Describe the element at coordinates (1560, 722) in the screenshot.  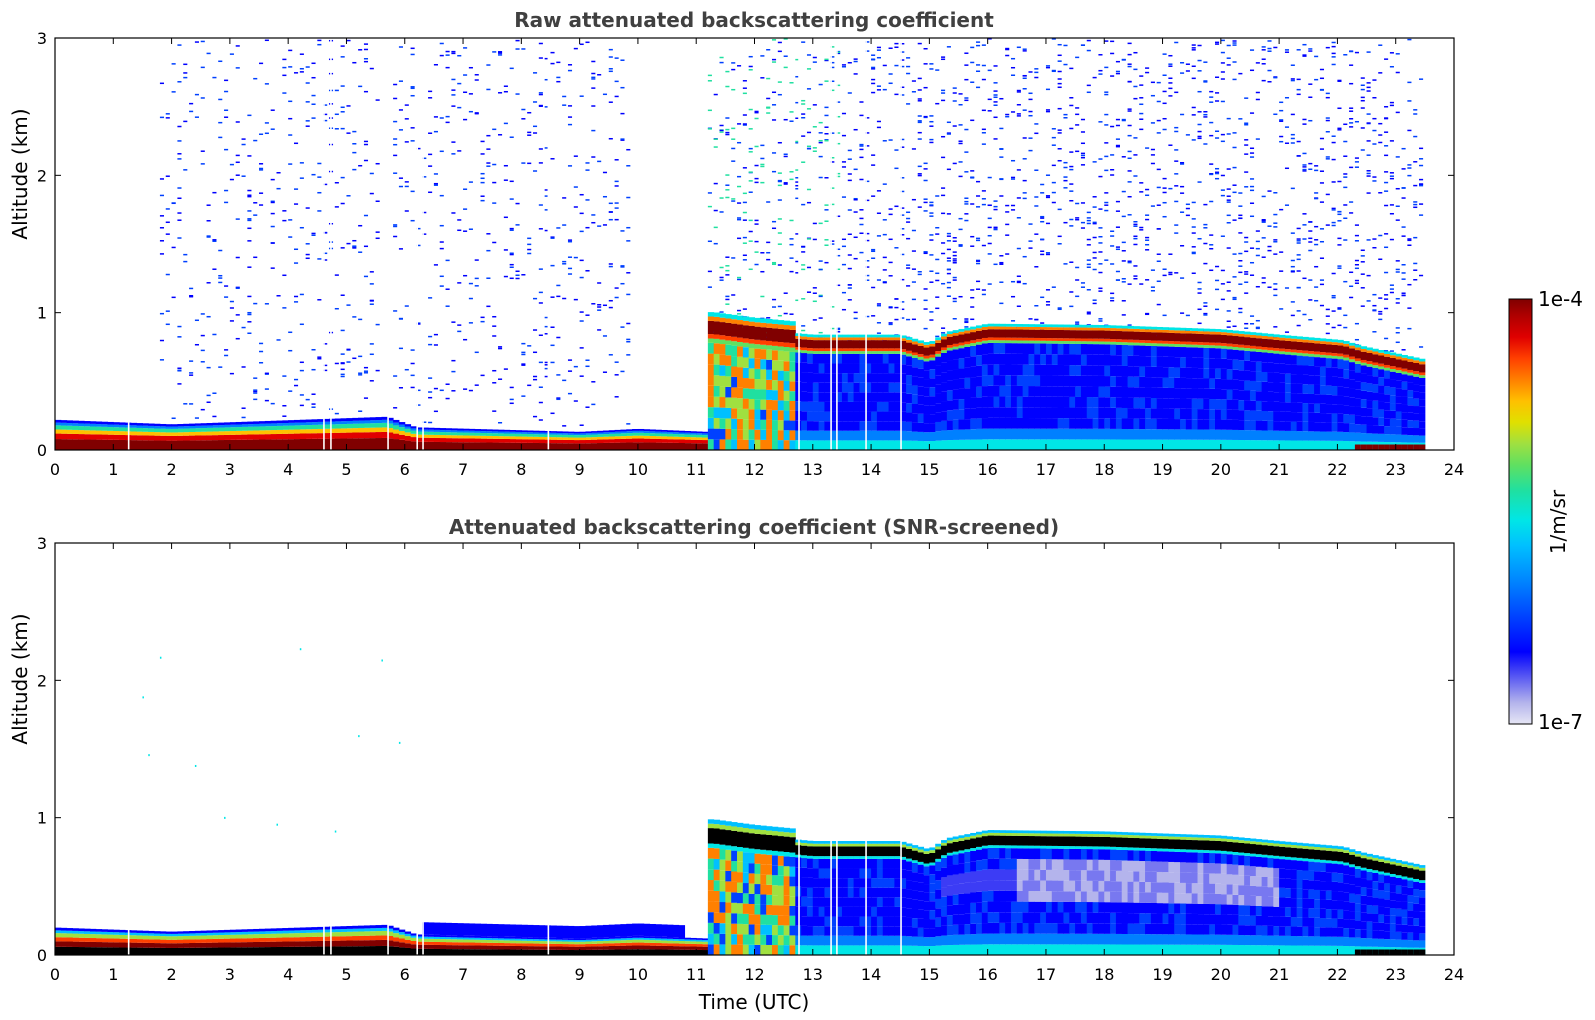
I see `colorbar-min-label: 1e-7` at that location.